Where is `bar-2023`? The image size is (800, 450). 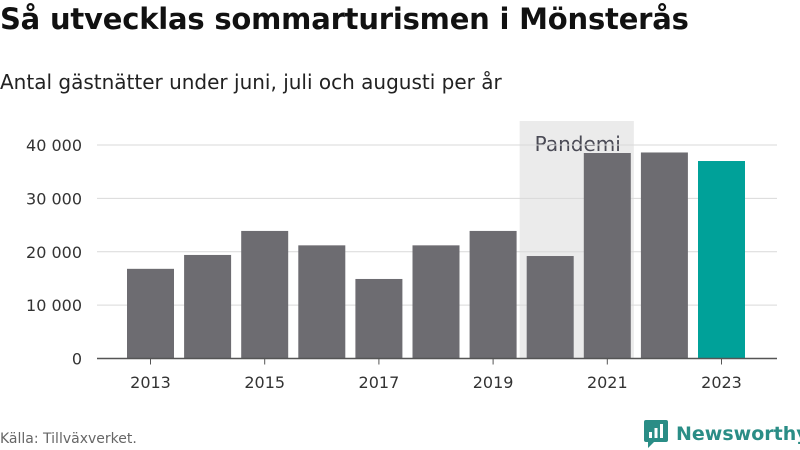
bar-2023 is located at coordinates (721, 260).